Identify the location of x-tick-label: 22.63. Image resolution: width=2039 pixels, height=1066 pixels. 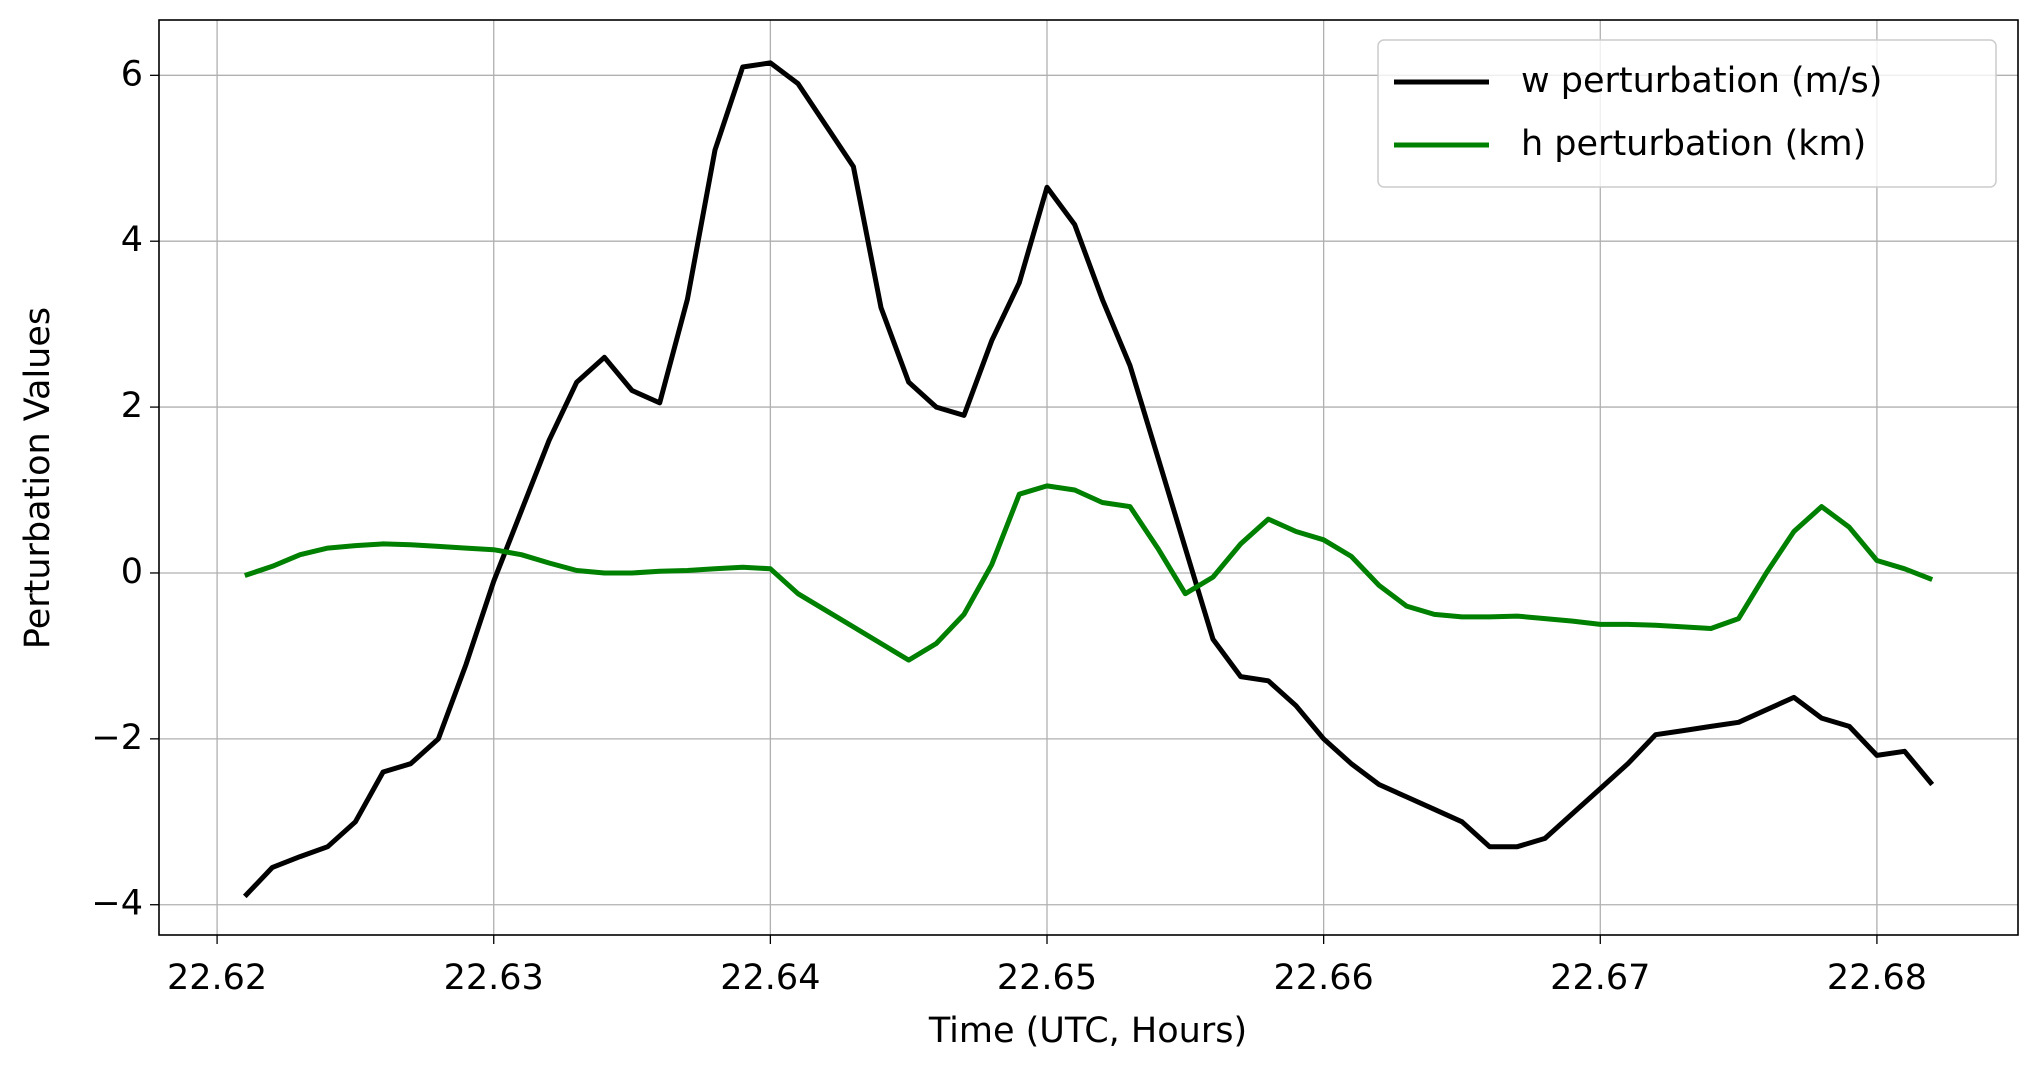
(494, 978).